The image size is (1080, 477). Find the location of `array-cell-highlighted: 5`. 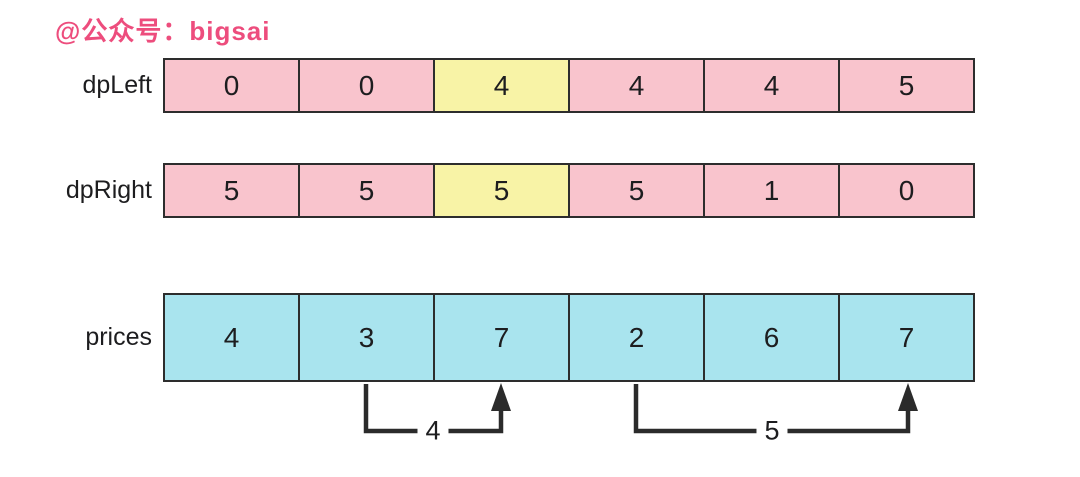

array-cell-highlighted: 5 is located at coordinates (502, 190).